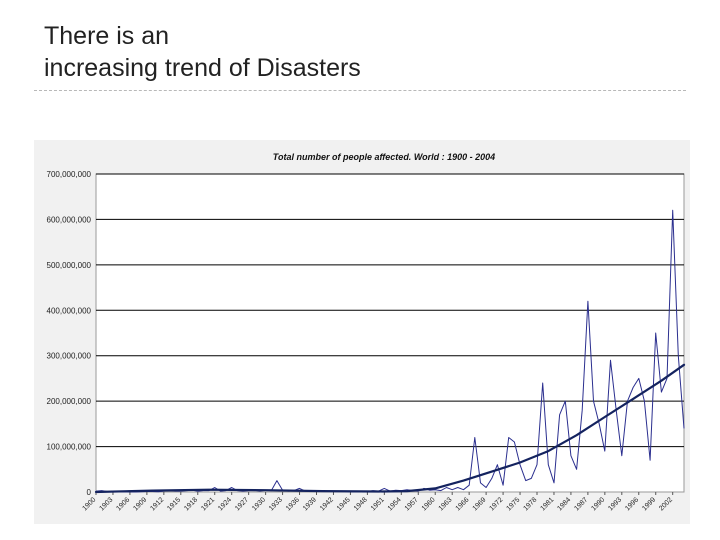  I want to click on x-tick-label: 1924, so click(225, 504).